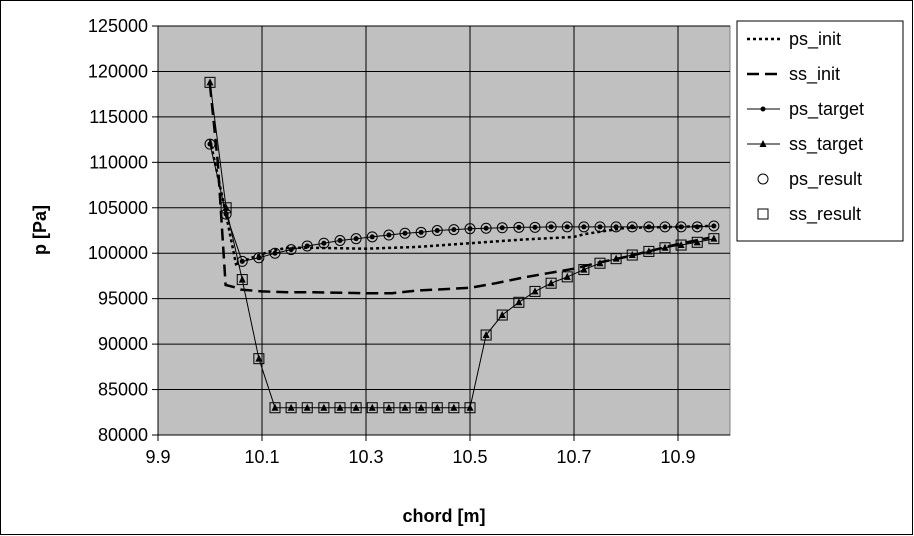 The width and height of the screenshot is (914, 536). Describe the element at coordinates (763, 179) in the screenshot. I see `legend-symbol-ps_result` at that location.